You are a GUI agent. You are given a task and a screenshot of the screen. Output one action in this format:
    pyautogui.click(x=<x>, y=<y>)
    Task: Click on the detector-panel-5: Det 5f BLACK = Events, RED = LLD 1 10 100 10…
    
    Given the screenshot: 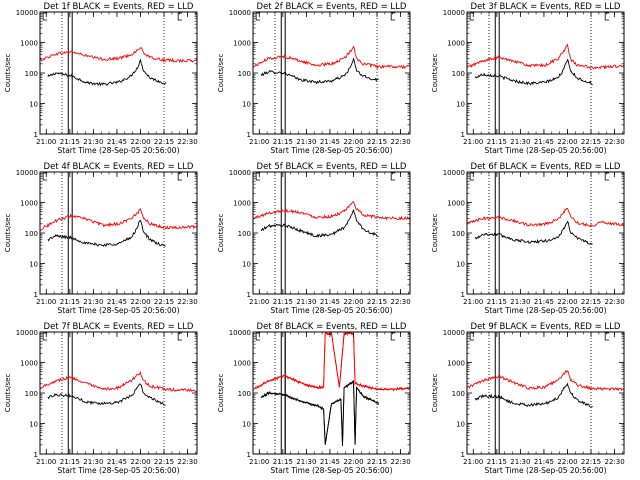 What is the action you would take?
    pyautogui.click(x=314, y=238)
    